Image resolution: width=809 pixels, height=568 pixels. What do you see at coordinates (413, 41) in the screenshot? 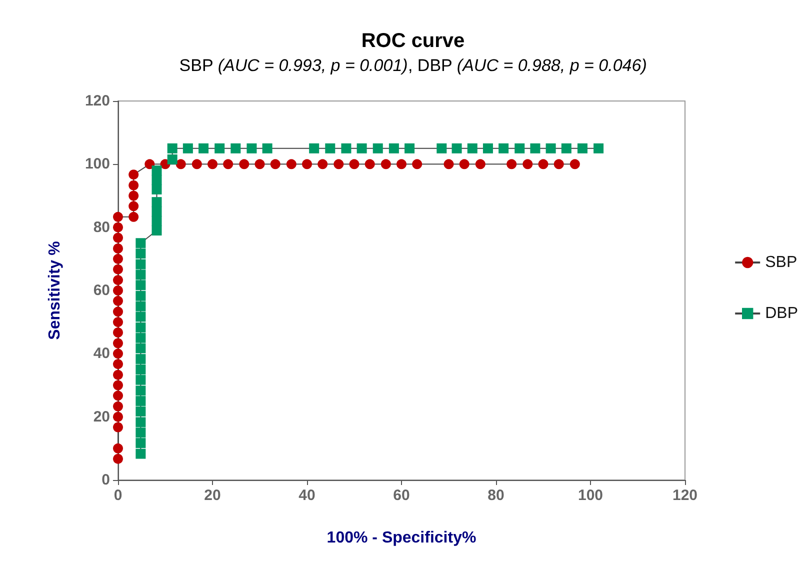
I see `chart-title: ROC curve` at bounding box center [413, 41].